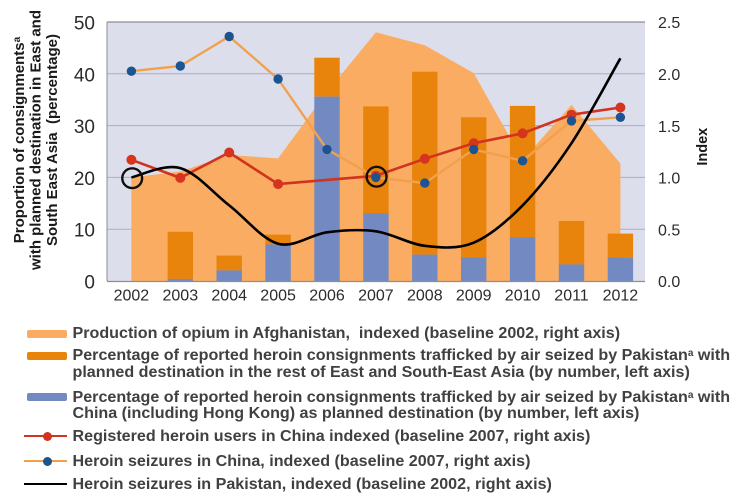 This screenshot has width=739, height=496. What do you see at coordinates (84, 231) in the screenshot?
I see `svg-text: 10` at bounding box center [84, 231].